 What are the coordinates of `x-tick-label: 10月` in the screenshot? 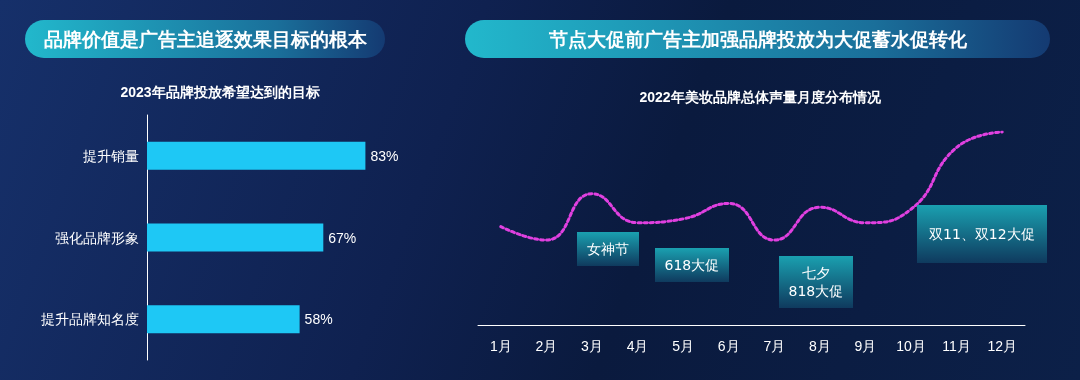 It's located at (911, 346).